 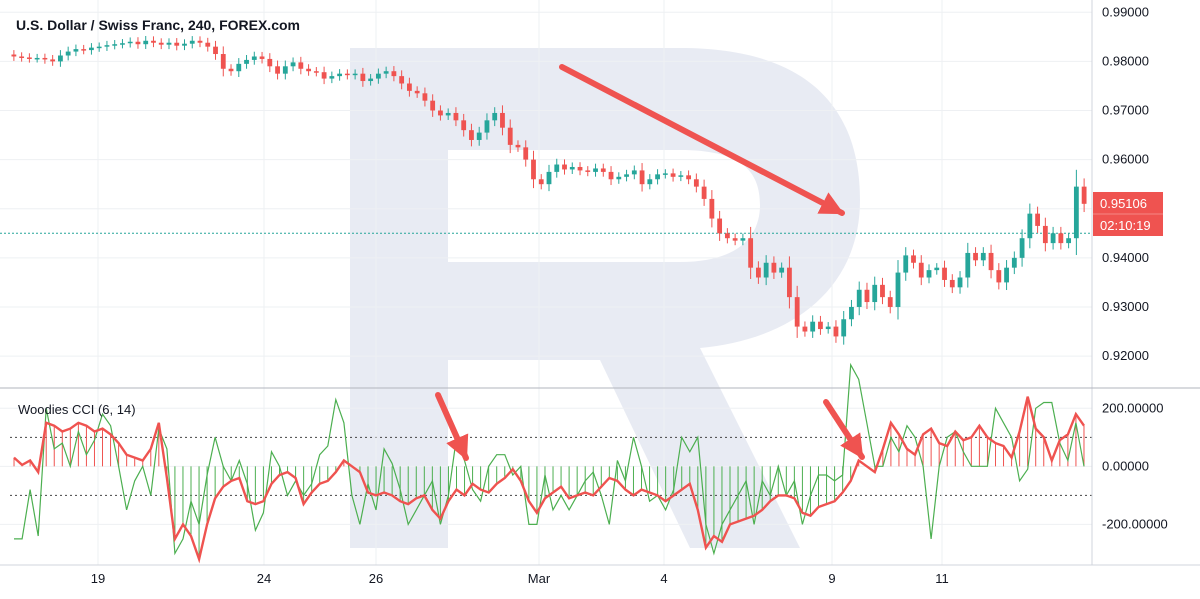 I want to click on time-axis: 19 24 26 Mar 4 9 11, so click(x=520, y=578).